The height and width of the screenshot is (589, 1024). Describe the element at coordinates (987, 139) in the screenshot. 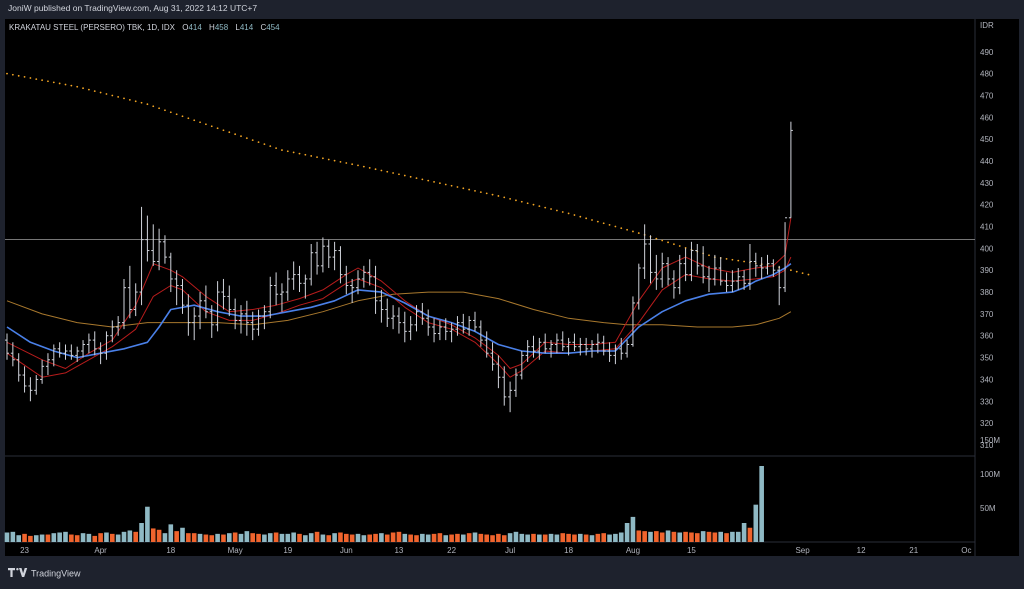

I see `y-tick-label: 450` at that location.